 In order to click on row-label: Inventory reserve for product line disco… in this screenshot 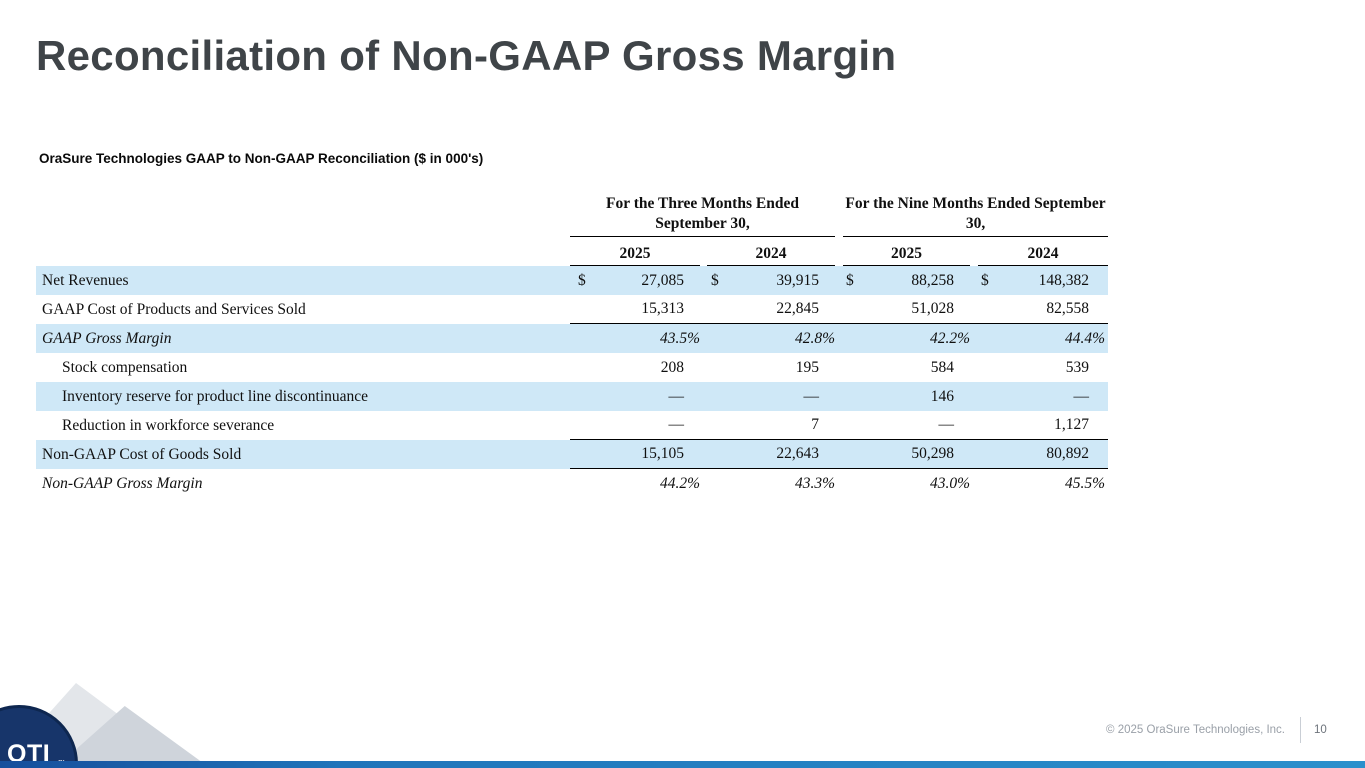, I will do `click(215, 396)`.